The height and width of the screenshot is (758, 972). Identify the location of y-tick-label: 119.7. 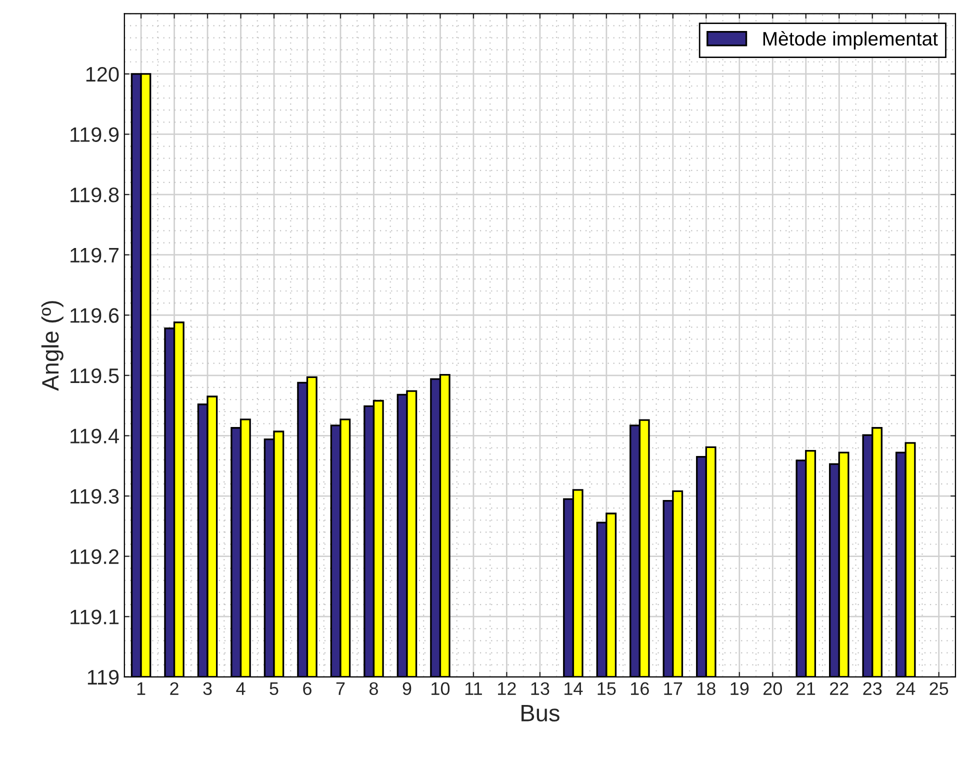
(94, 255).